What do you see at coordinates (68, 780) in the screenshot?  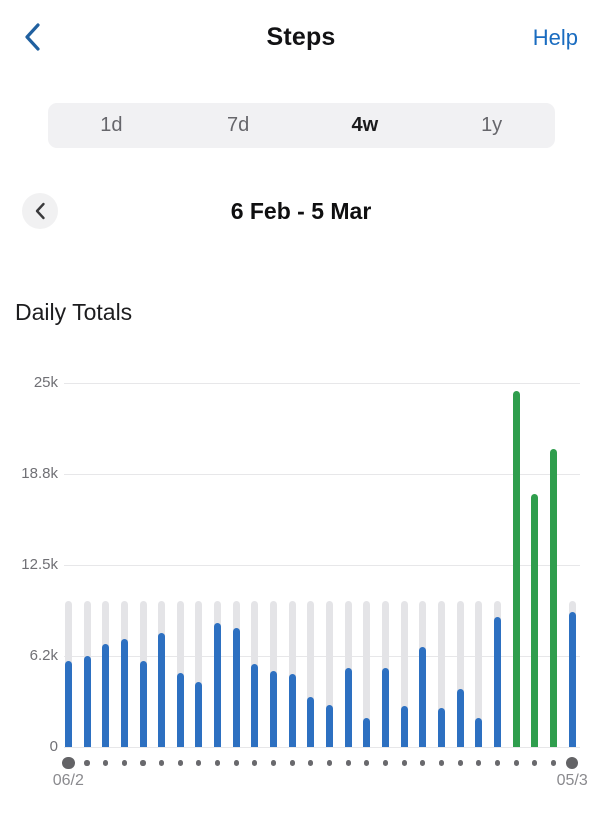 I see `x-axis-start-label: 06/2` at bounding box center [68, 780].